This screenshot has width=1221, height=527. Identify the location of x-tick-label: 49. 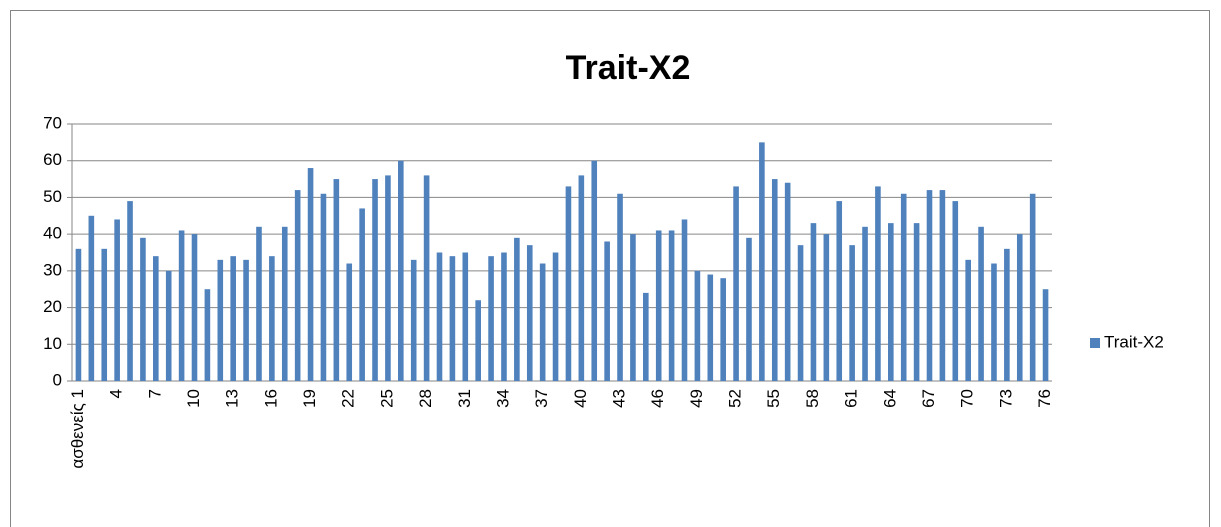
(696, 398).